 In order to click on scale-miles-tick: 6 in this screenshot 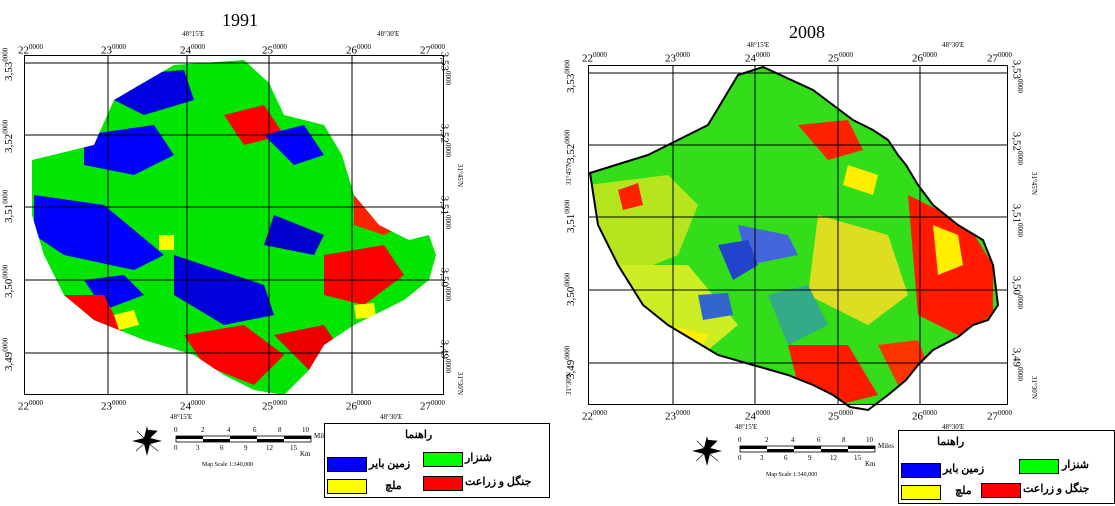, I will do `click(819, 440)`.